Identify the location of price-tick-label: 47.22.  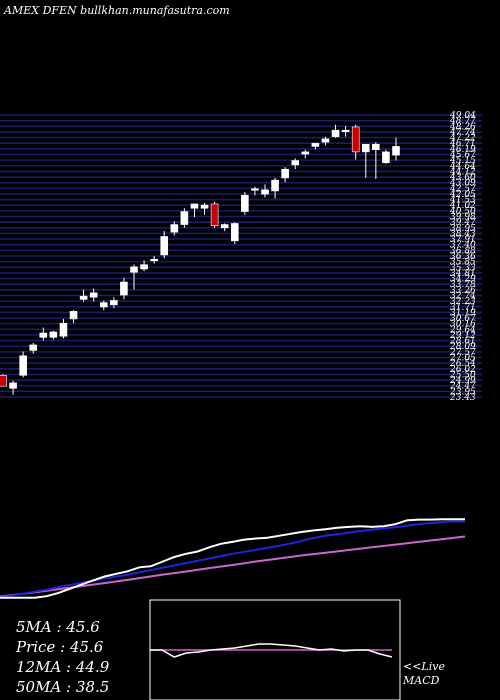
(462, 139).